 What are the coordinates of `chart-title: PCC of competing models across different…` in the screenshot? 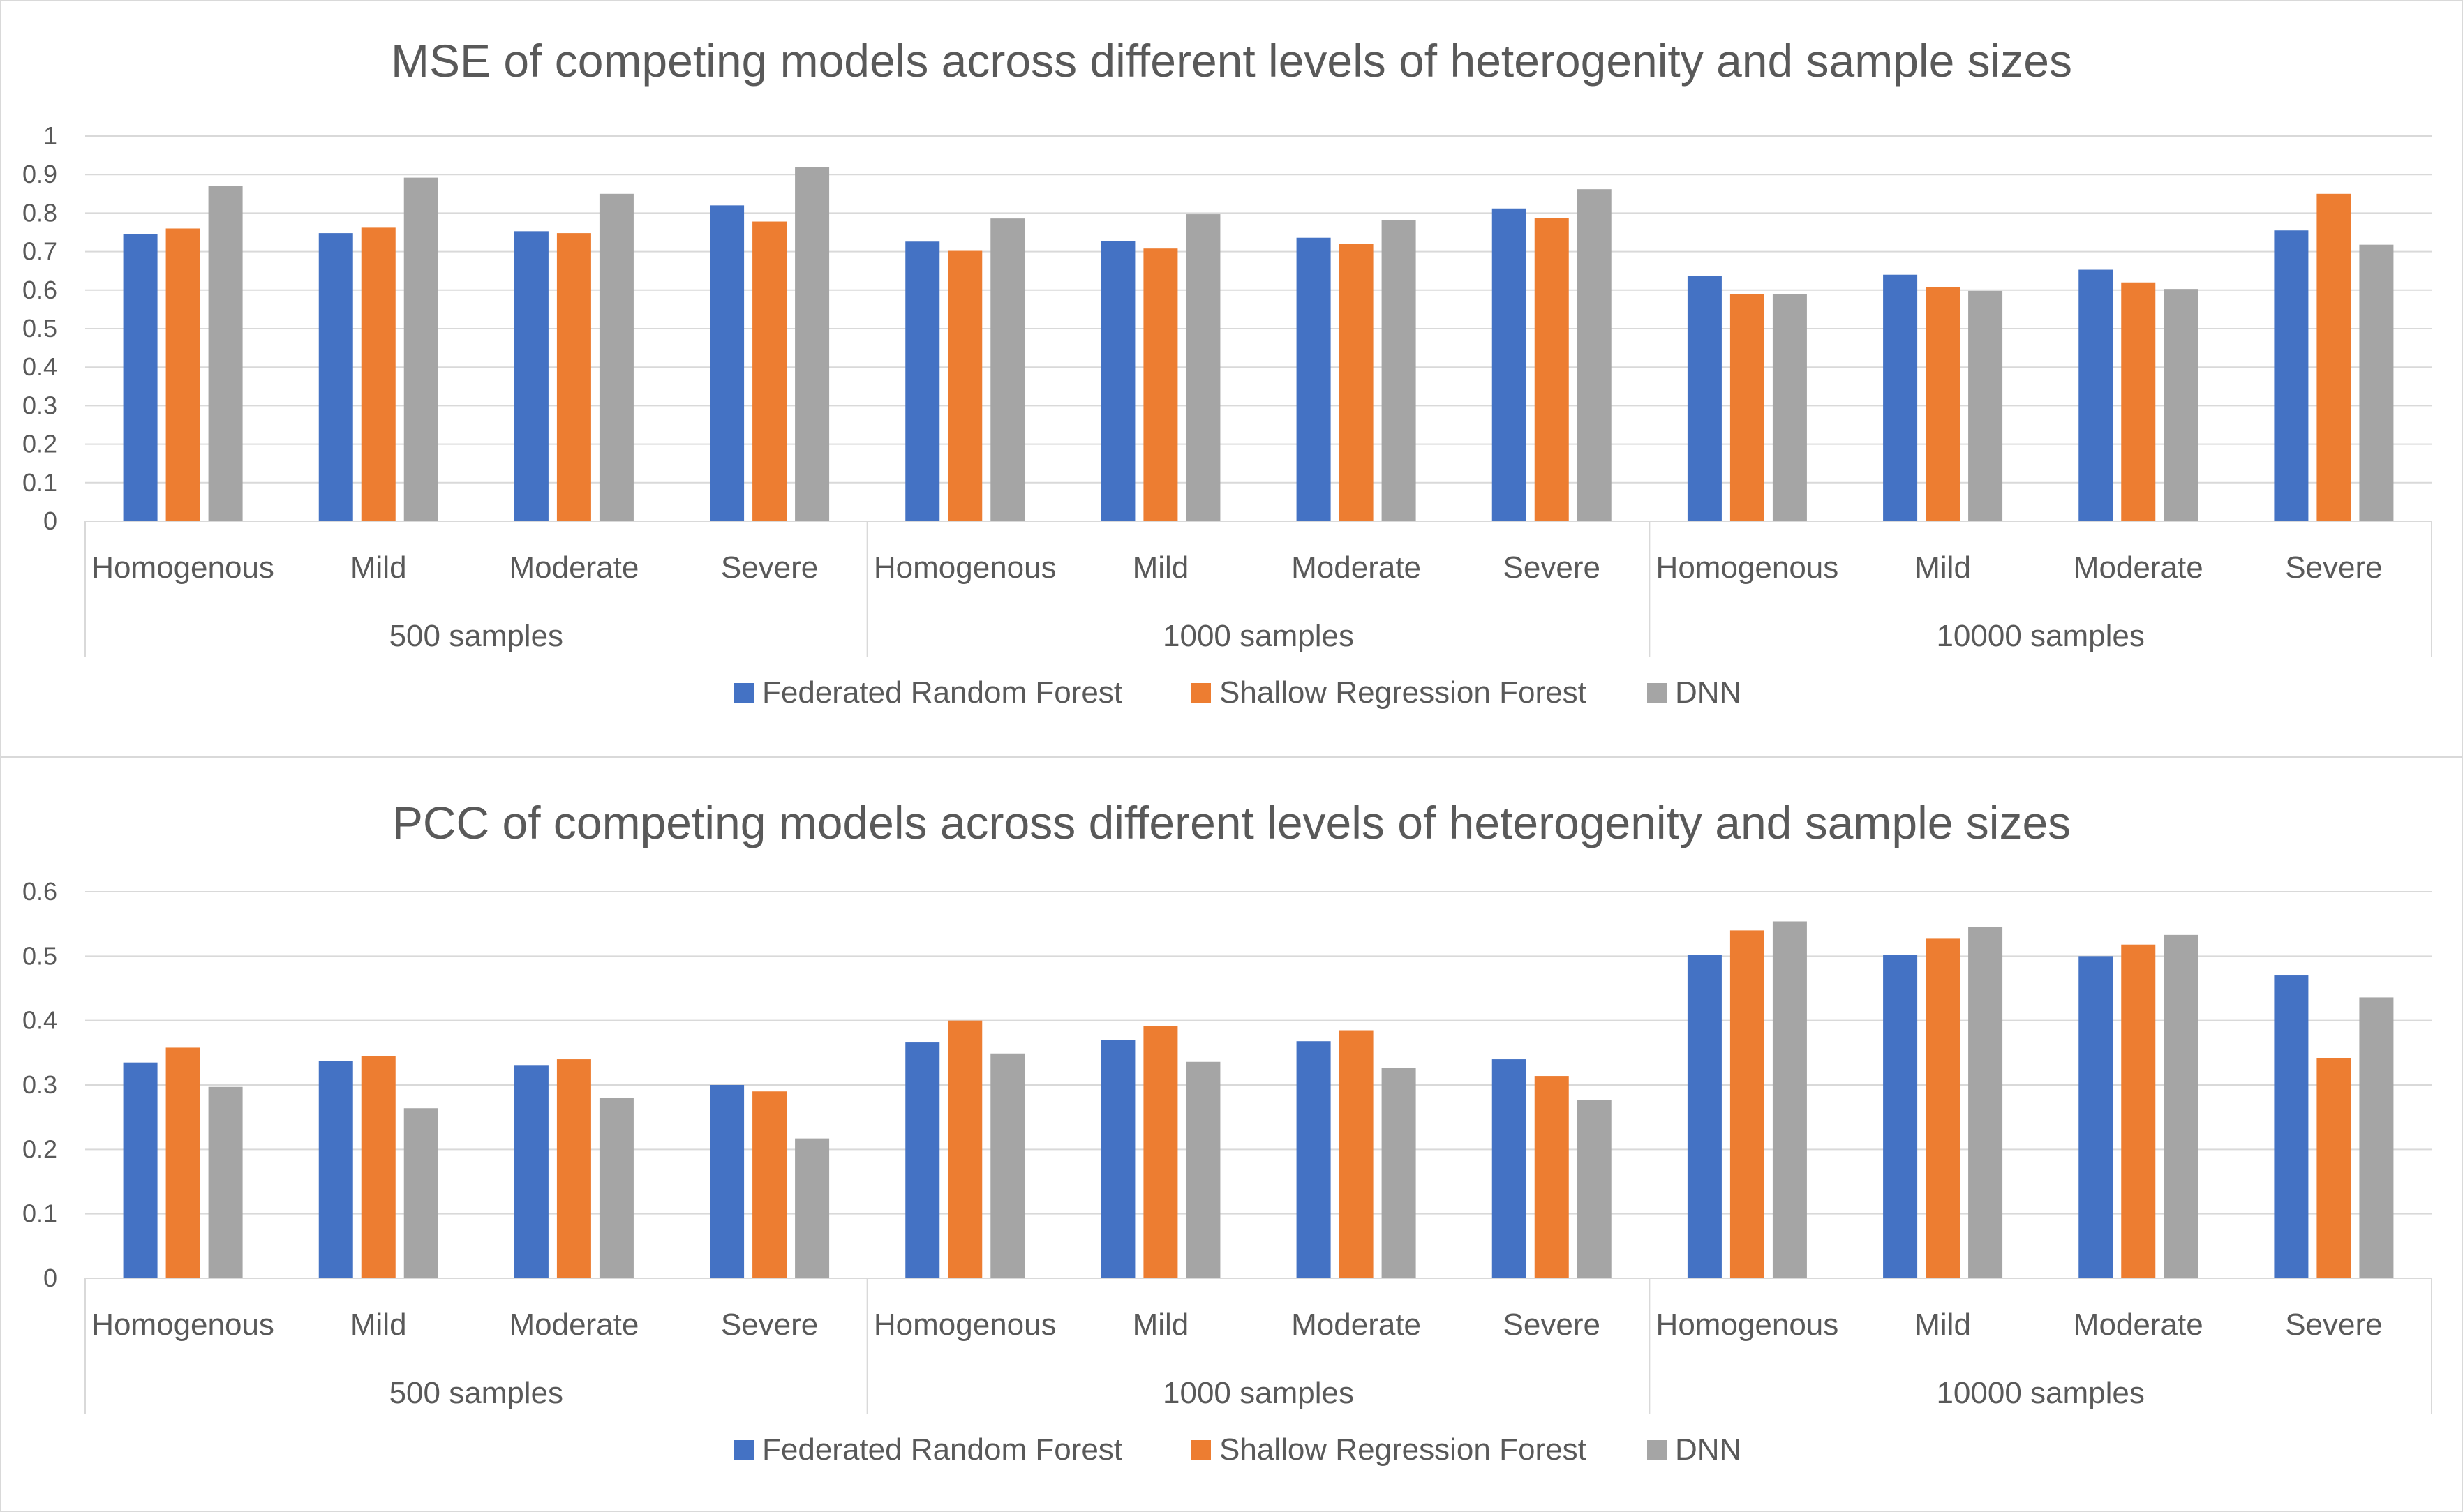 It's located at (1231, 822).